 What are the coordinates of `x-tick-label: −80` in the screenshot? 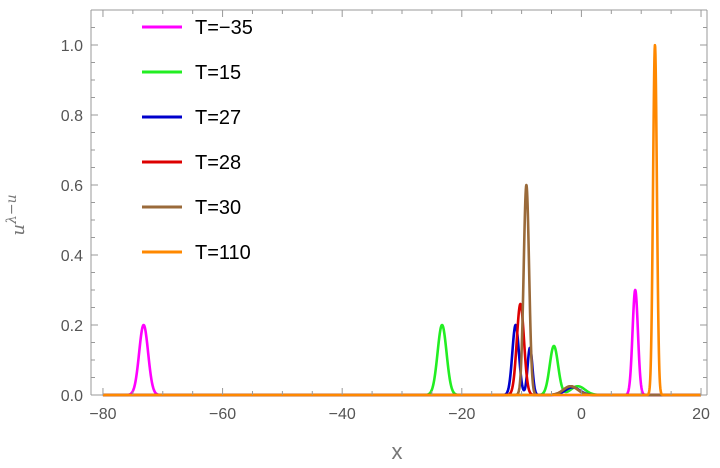 It's located at (102, 414).